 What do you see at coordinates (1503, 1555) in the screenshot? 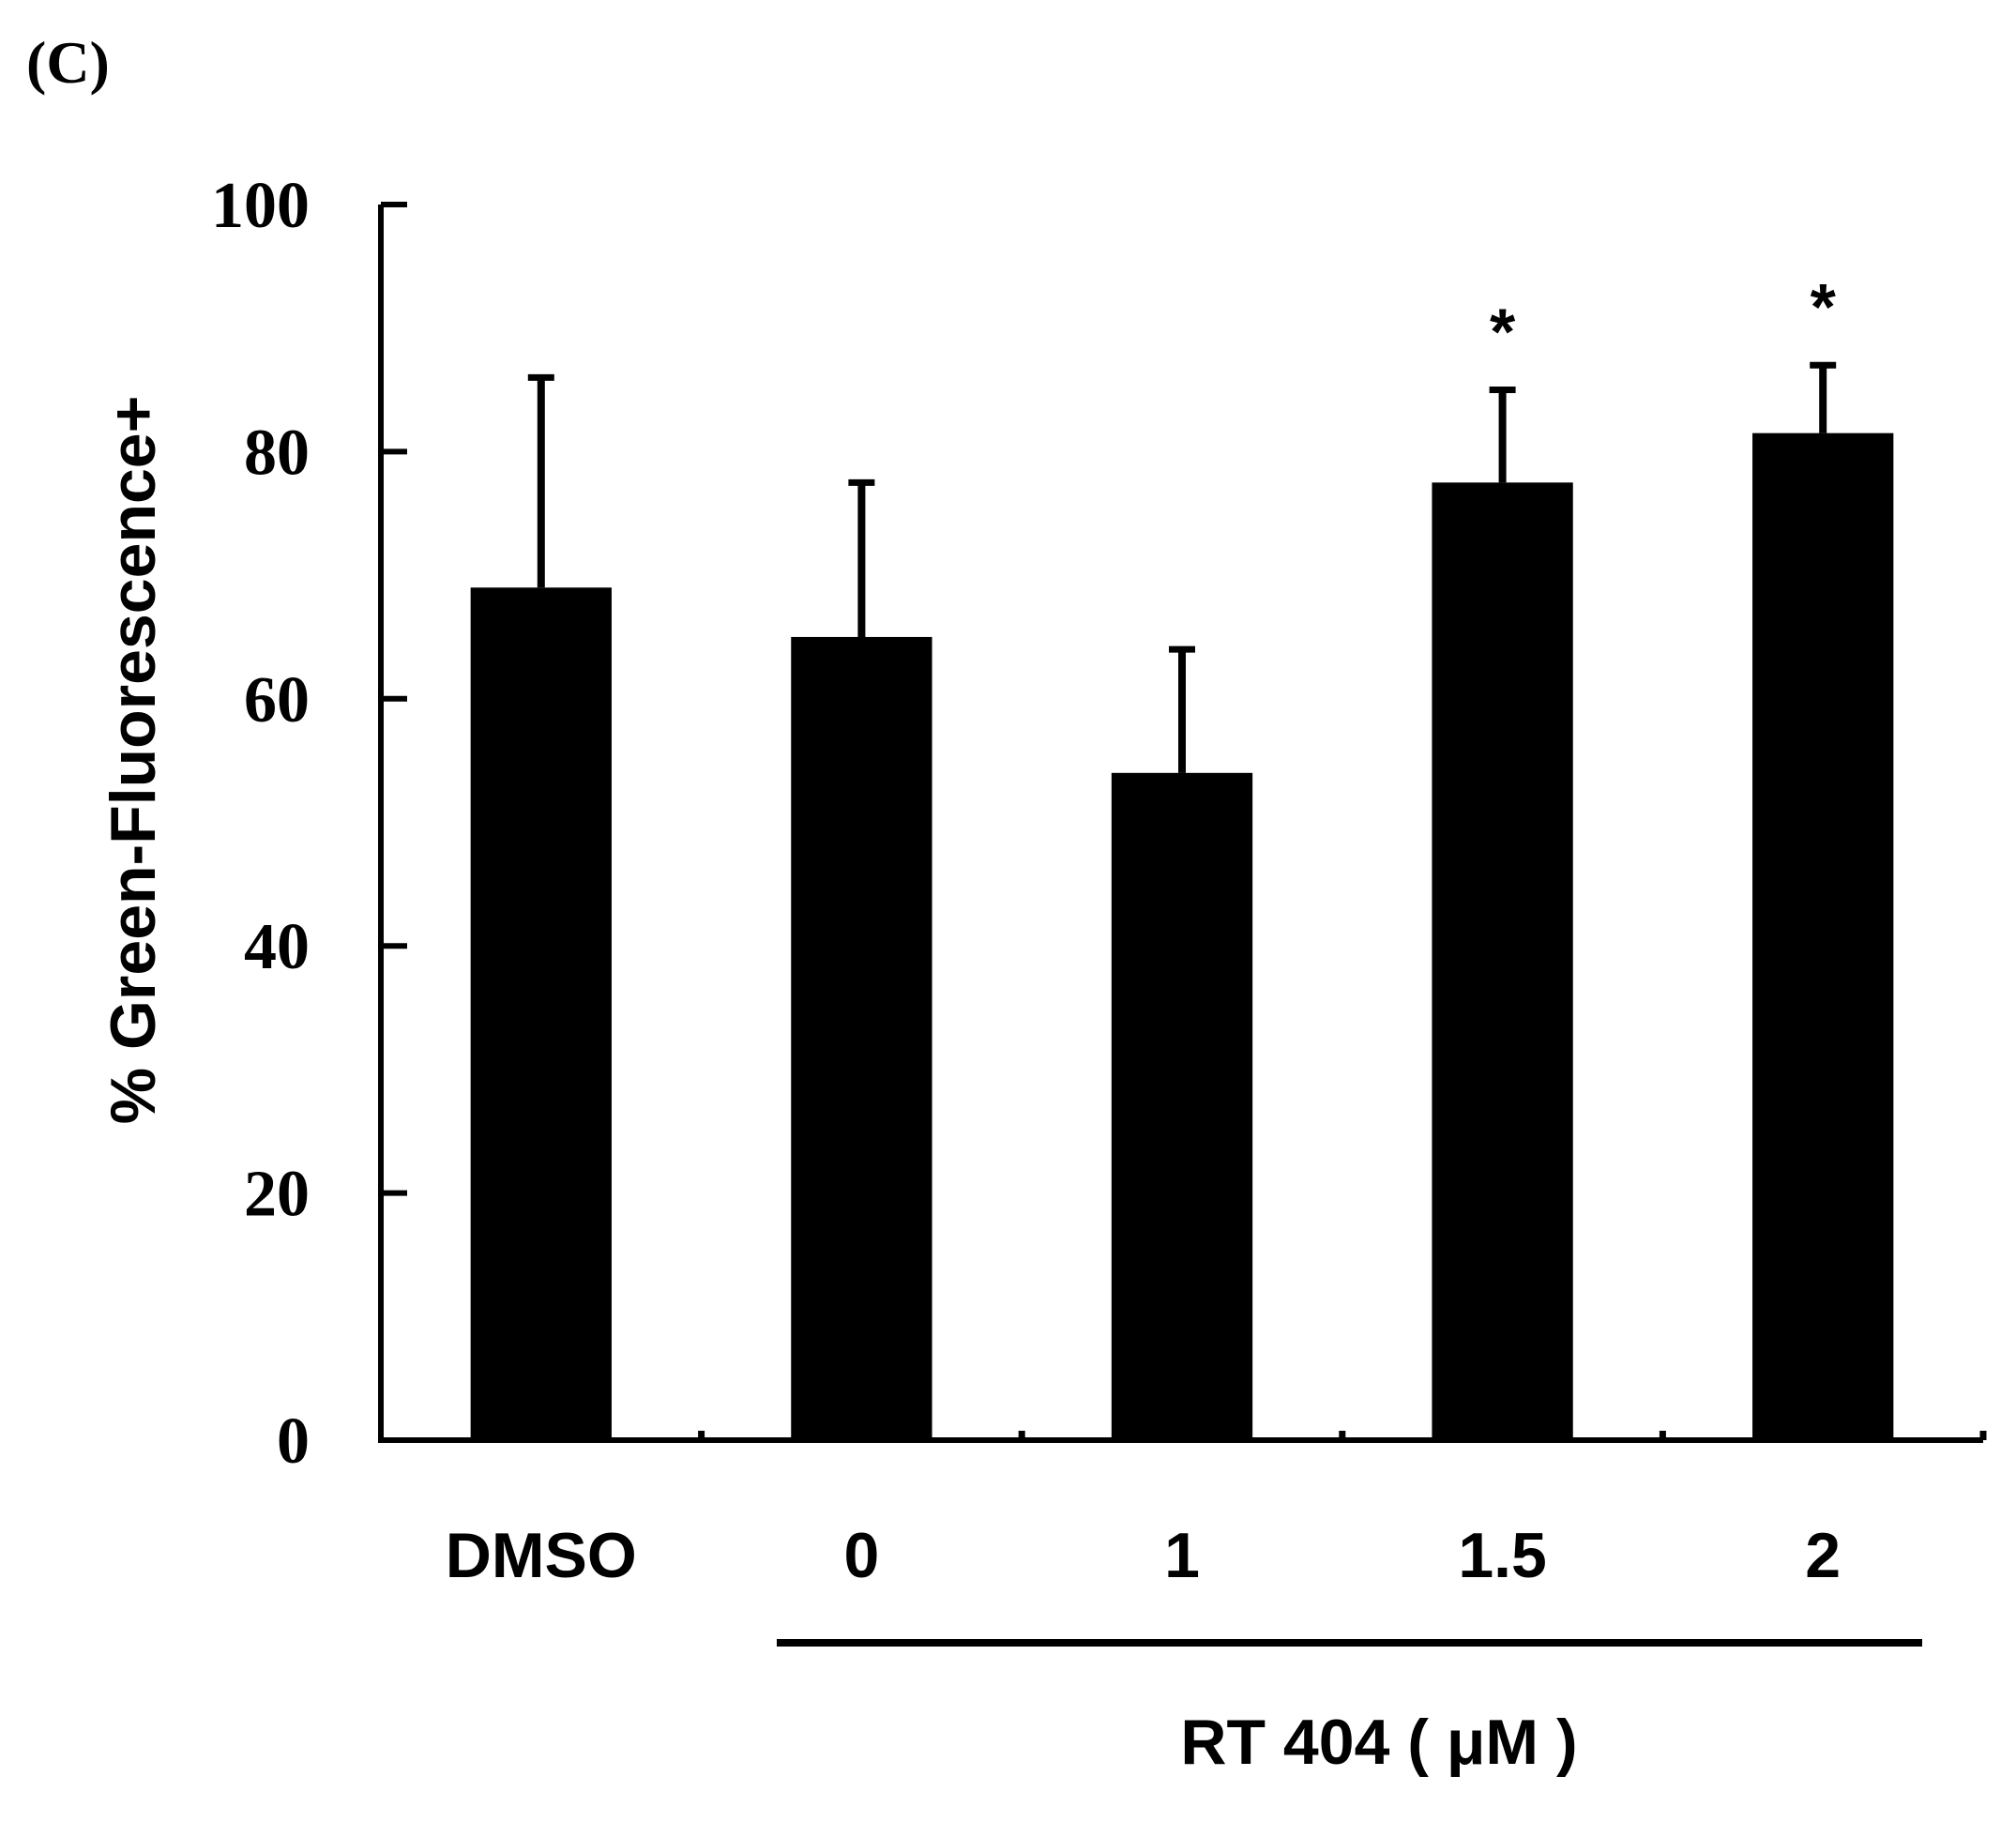
I see `x-category-label: 1.5` at bounding box center [1503, 1555].